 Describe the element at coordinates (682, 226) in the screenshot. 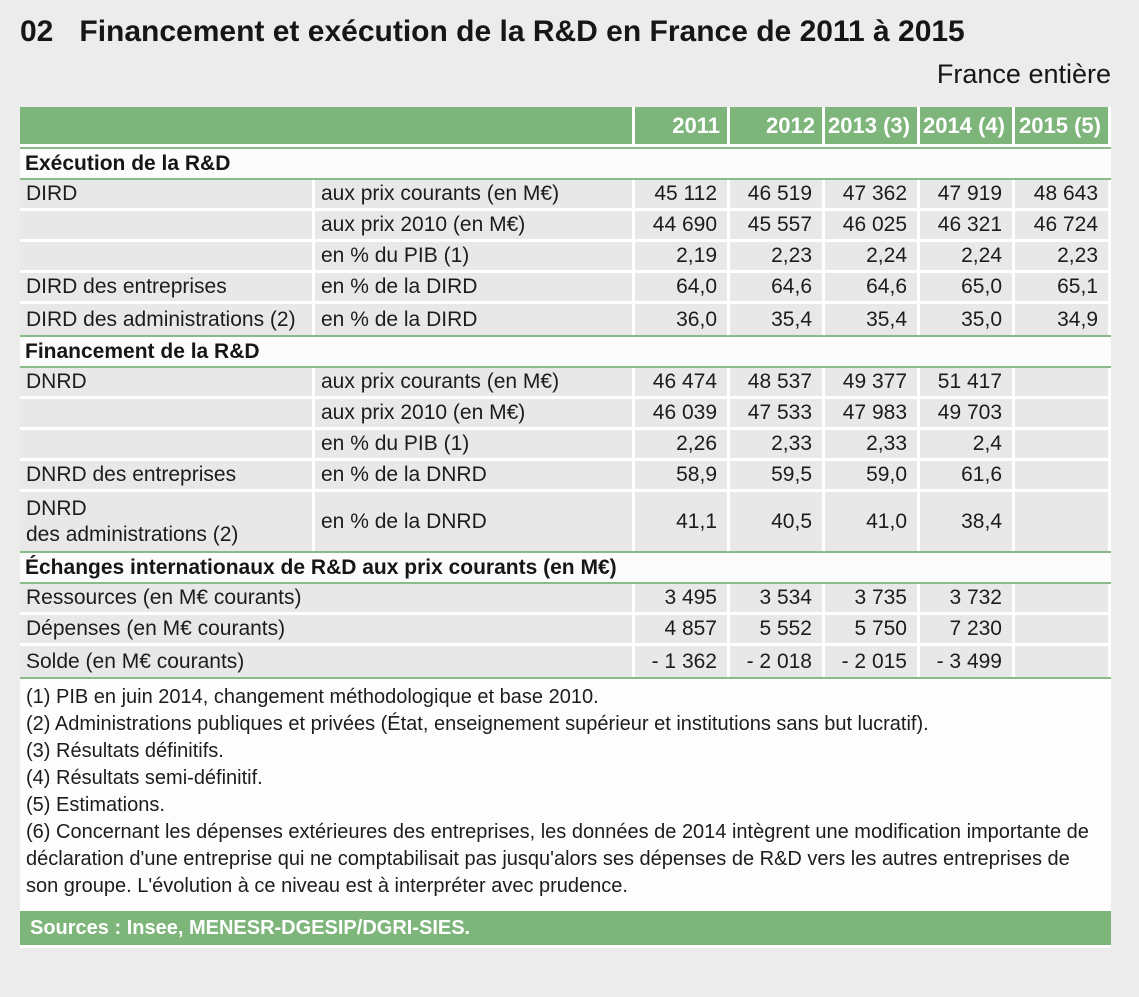

I see `value-cell: 44 690` at that location.